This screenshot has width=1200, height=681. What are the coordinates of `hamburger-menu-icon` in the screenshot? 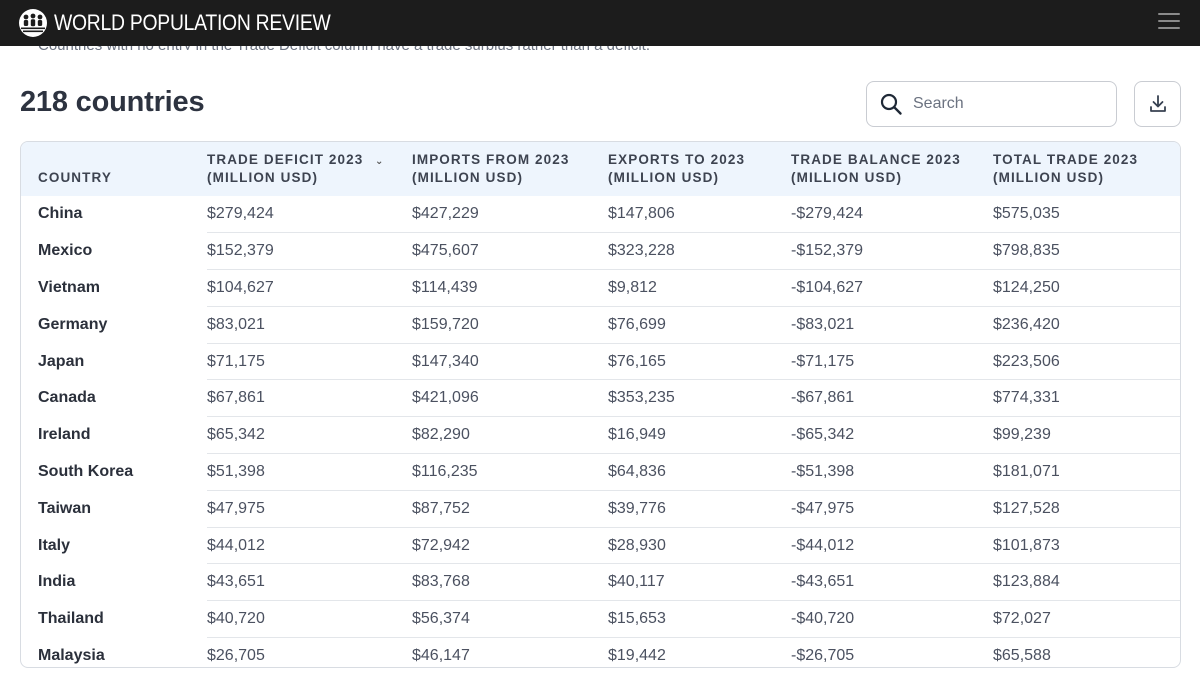 It's located at (1169, 21).